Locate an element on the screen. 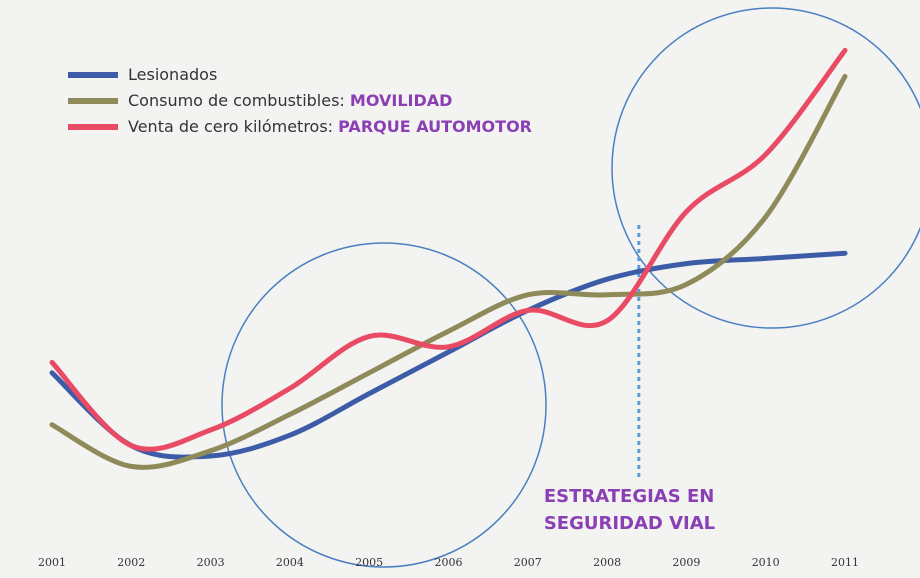  annotation: ESTRATEGIAS EN is located at coordinates (629, 496).